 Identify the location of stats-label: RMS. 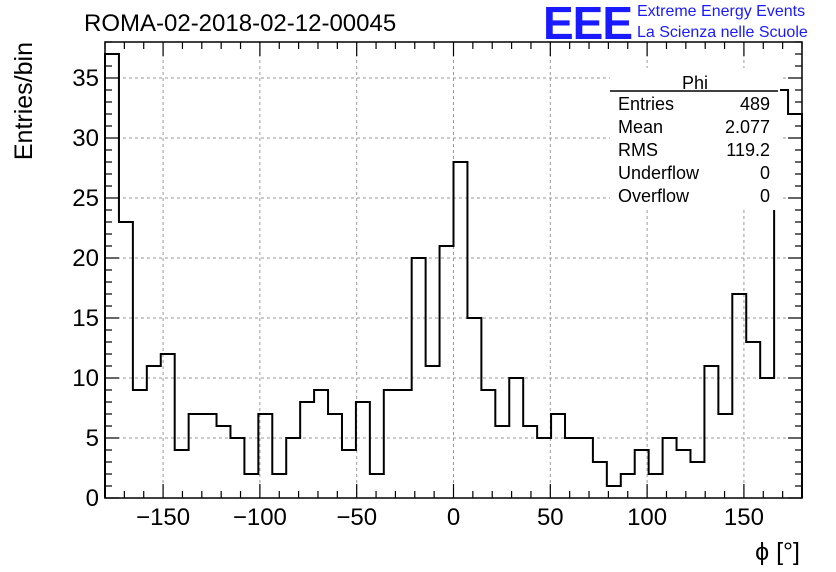
(638, 150).